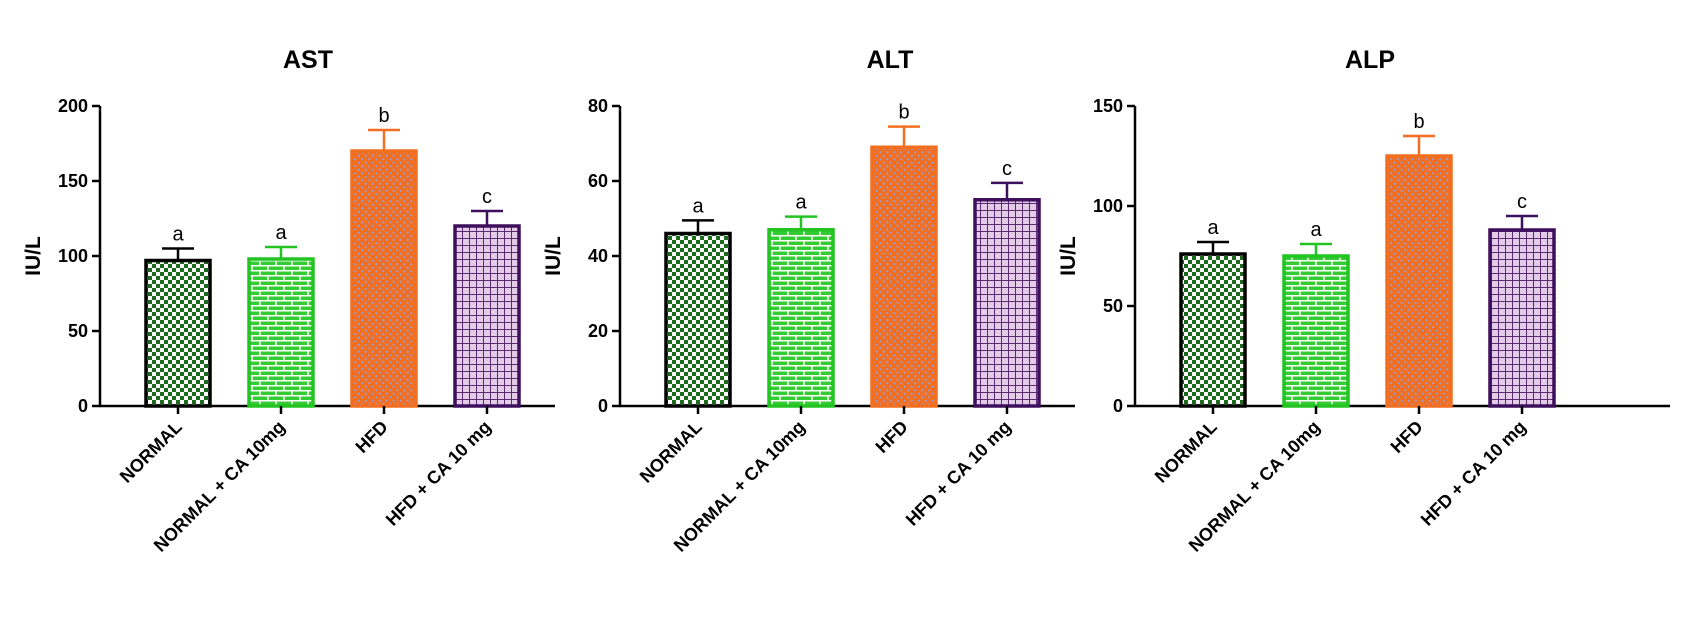 The width and height of the screenshot is (1690, 621). Describe the element at coordinates (487, 197) in the screenshot. I see `ast-significance-label: c` at that location.